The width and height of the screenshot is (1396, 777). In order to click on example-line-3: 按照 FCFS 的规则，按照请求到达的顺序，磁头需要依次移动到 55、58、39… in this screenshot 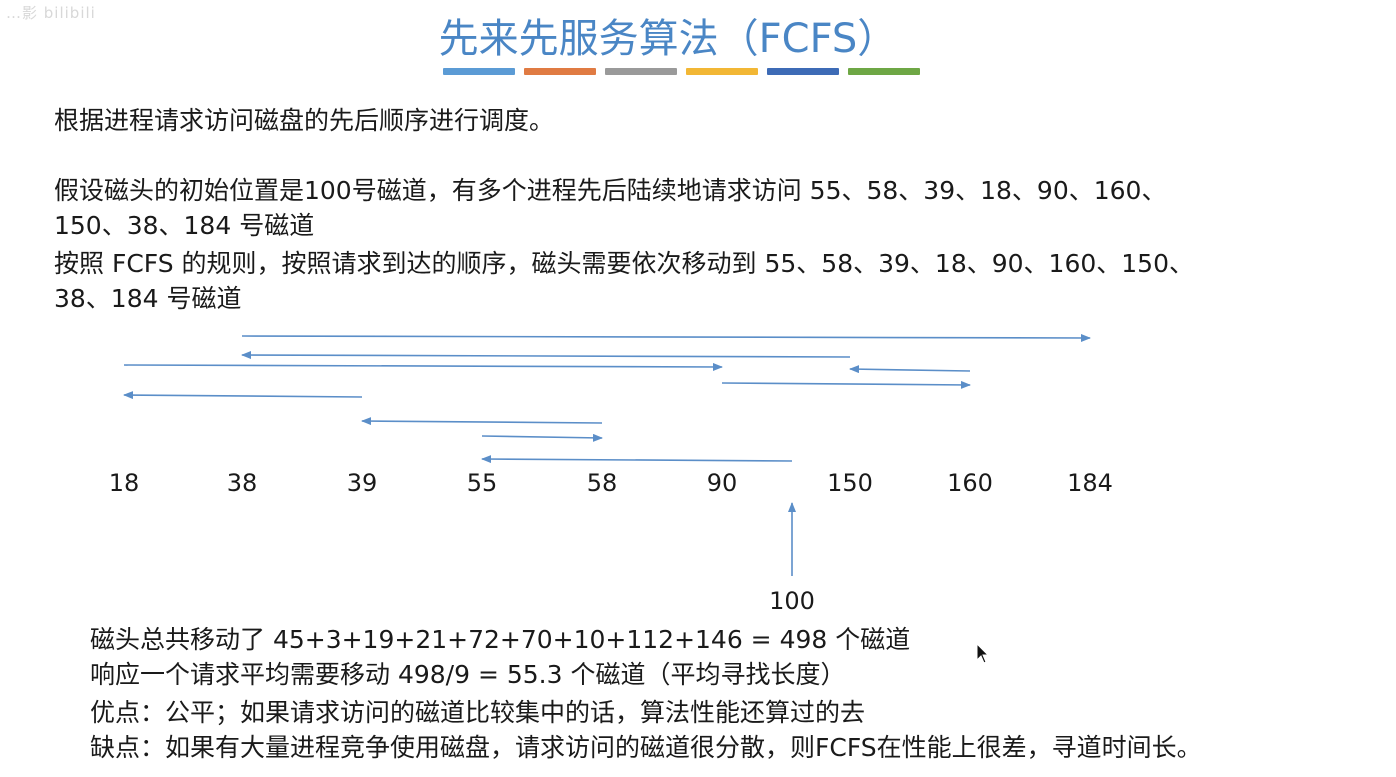, I will do `click(624, 263)`.